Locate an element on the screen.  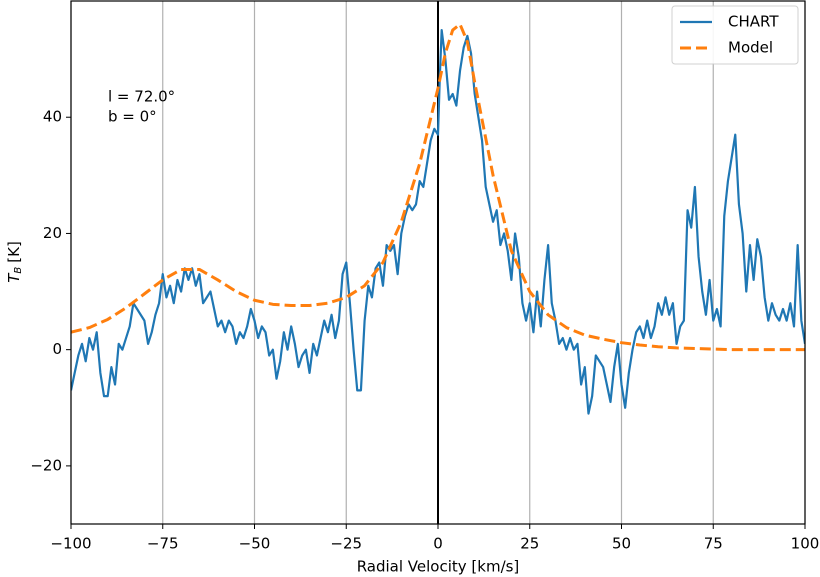
x-tick-label: −75 is located at coordinates (163, 544).